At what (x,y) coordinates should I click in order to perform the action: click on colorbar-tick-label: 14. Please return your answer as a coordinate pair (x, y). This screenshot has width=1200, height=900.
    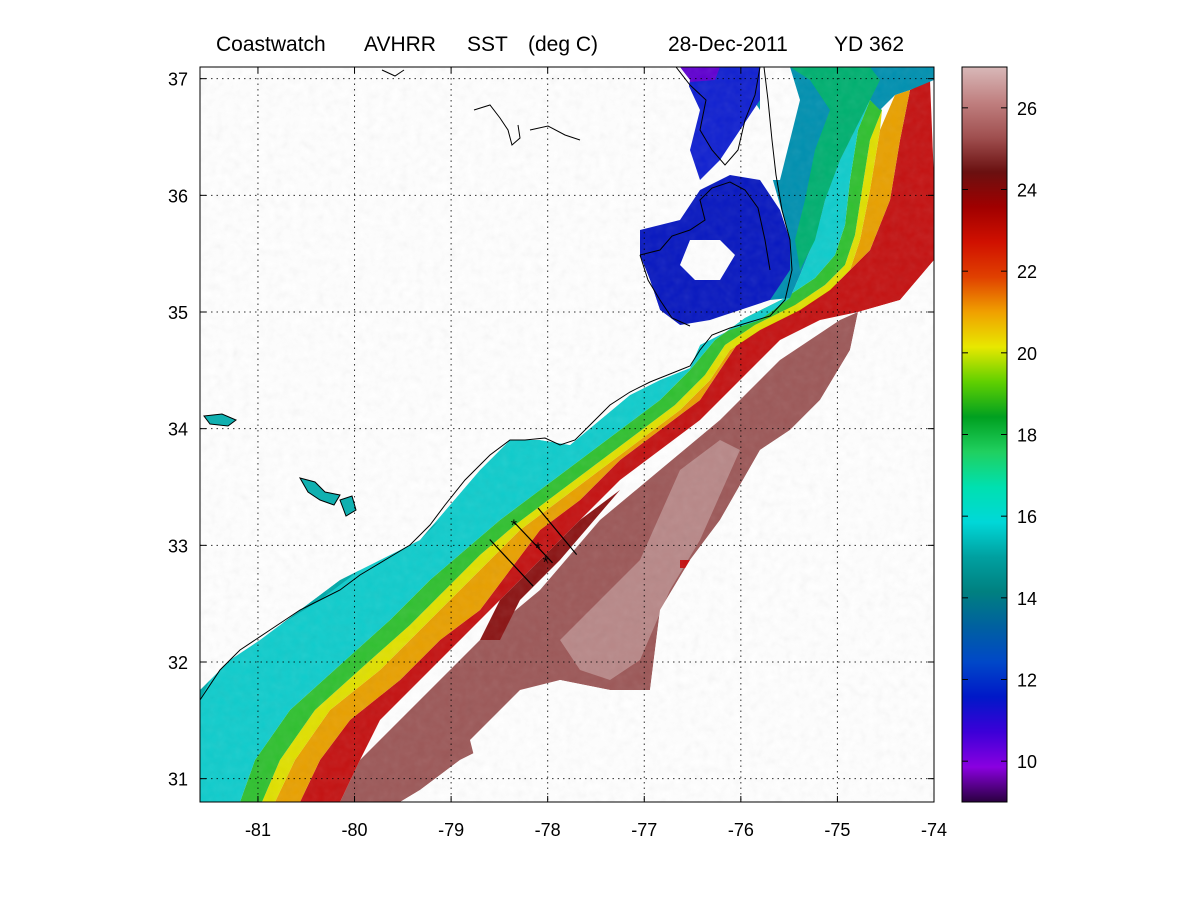
    Looking at the image, I should click on (1027, 599).